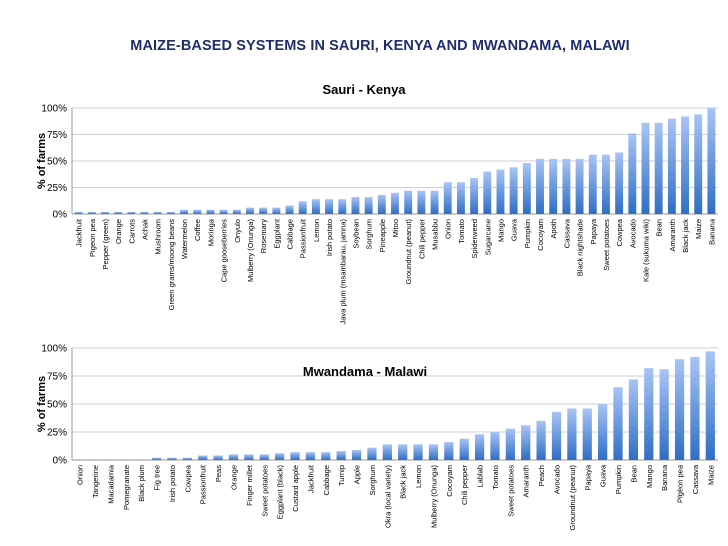 This screenshot has width=728, height=546. What do you see at coordinates (342, 272) in the screenshot?
I see `x-tick-label: Java plum (msambarau, jamna)` at bounding box center [342, 272].